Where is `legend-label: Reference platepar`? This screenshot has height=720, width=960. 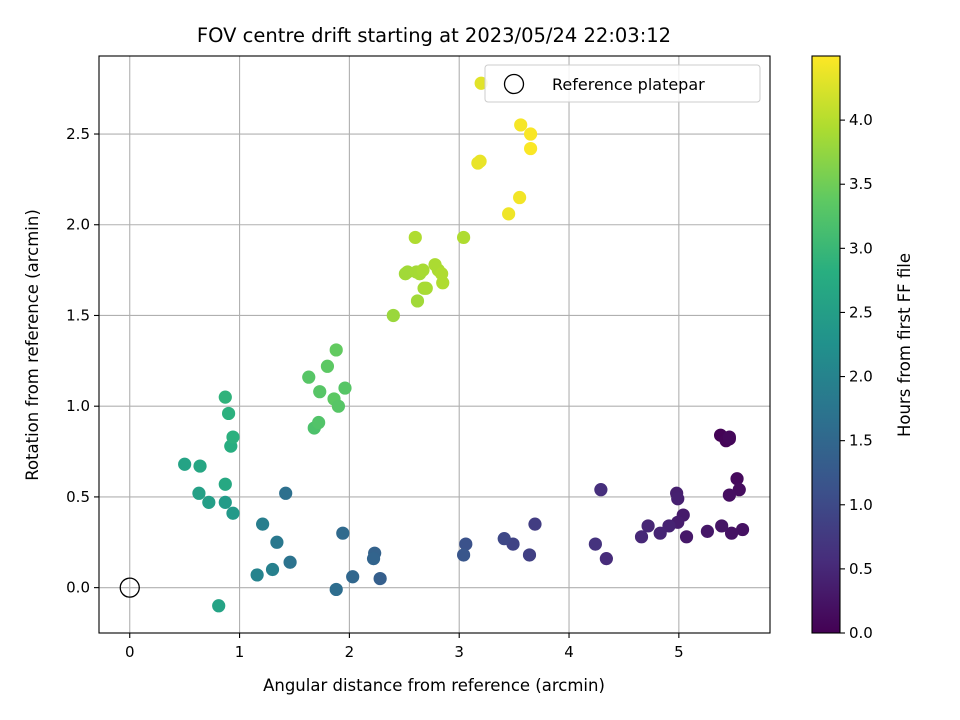 legend-label: Reference platepar is located at coordinates (628, 84).